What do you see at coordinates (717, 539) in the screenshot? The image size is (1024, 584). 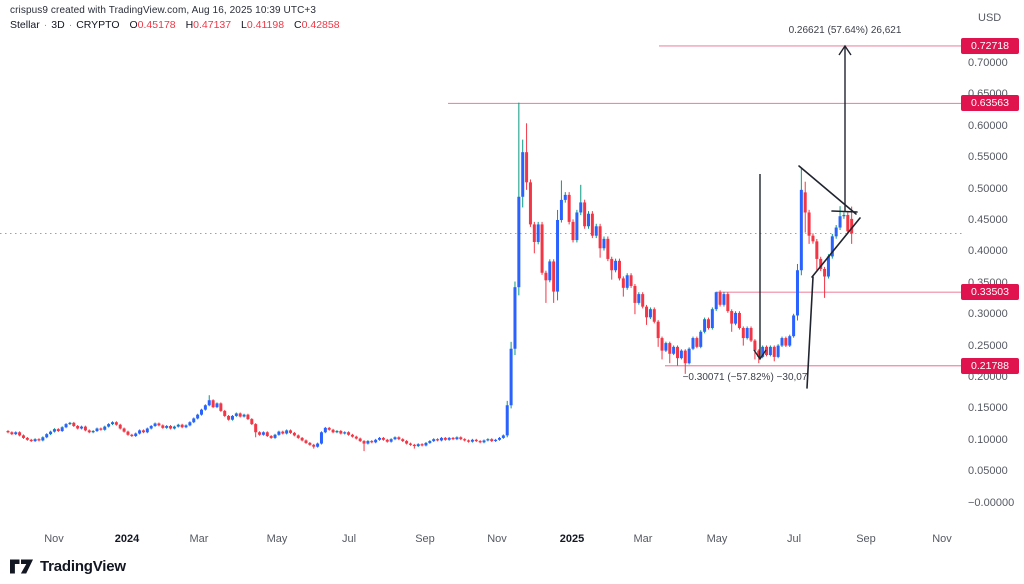 I see `month-label: May` at bounding box center [717, 539].